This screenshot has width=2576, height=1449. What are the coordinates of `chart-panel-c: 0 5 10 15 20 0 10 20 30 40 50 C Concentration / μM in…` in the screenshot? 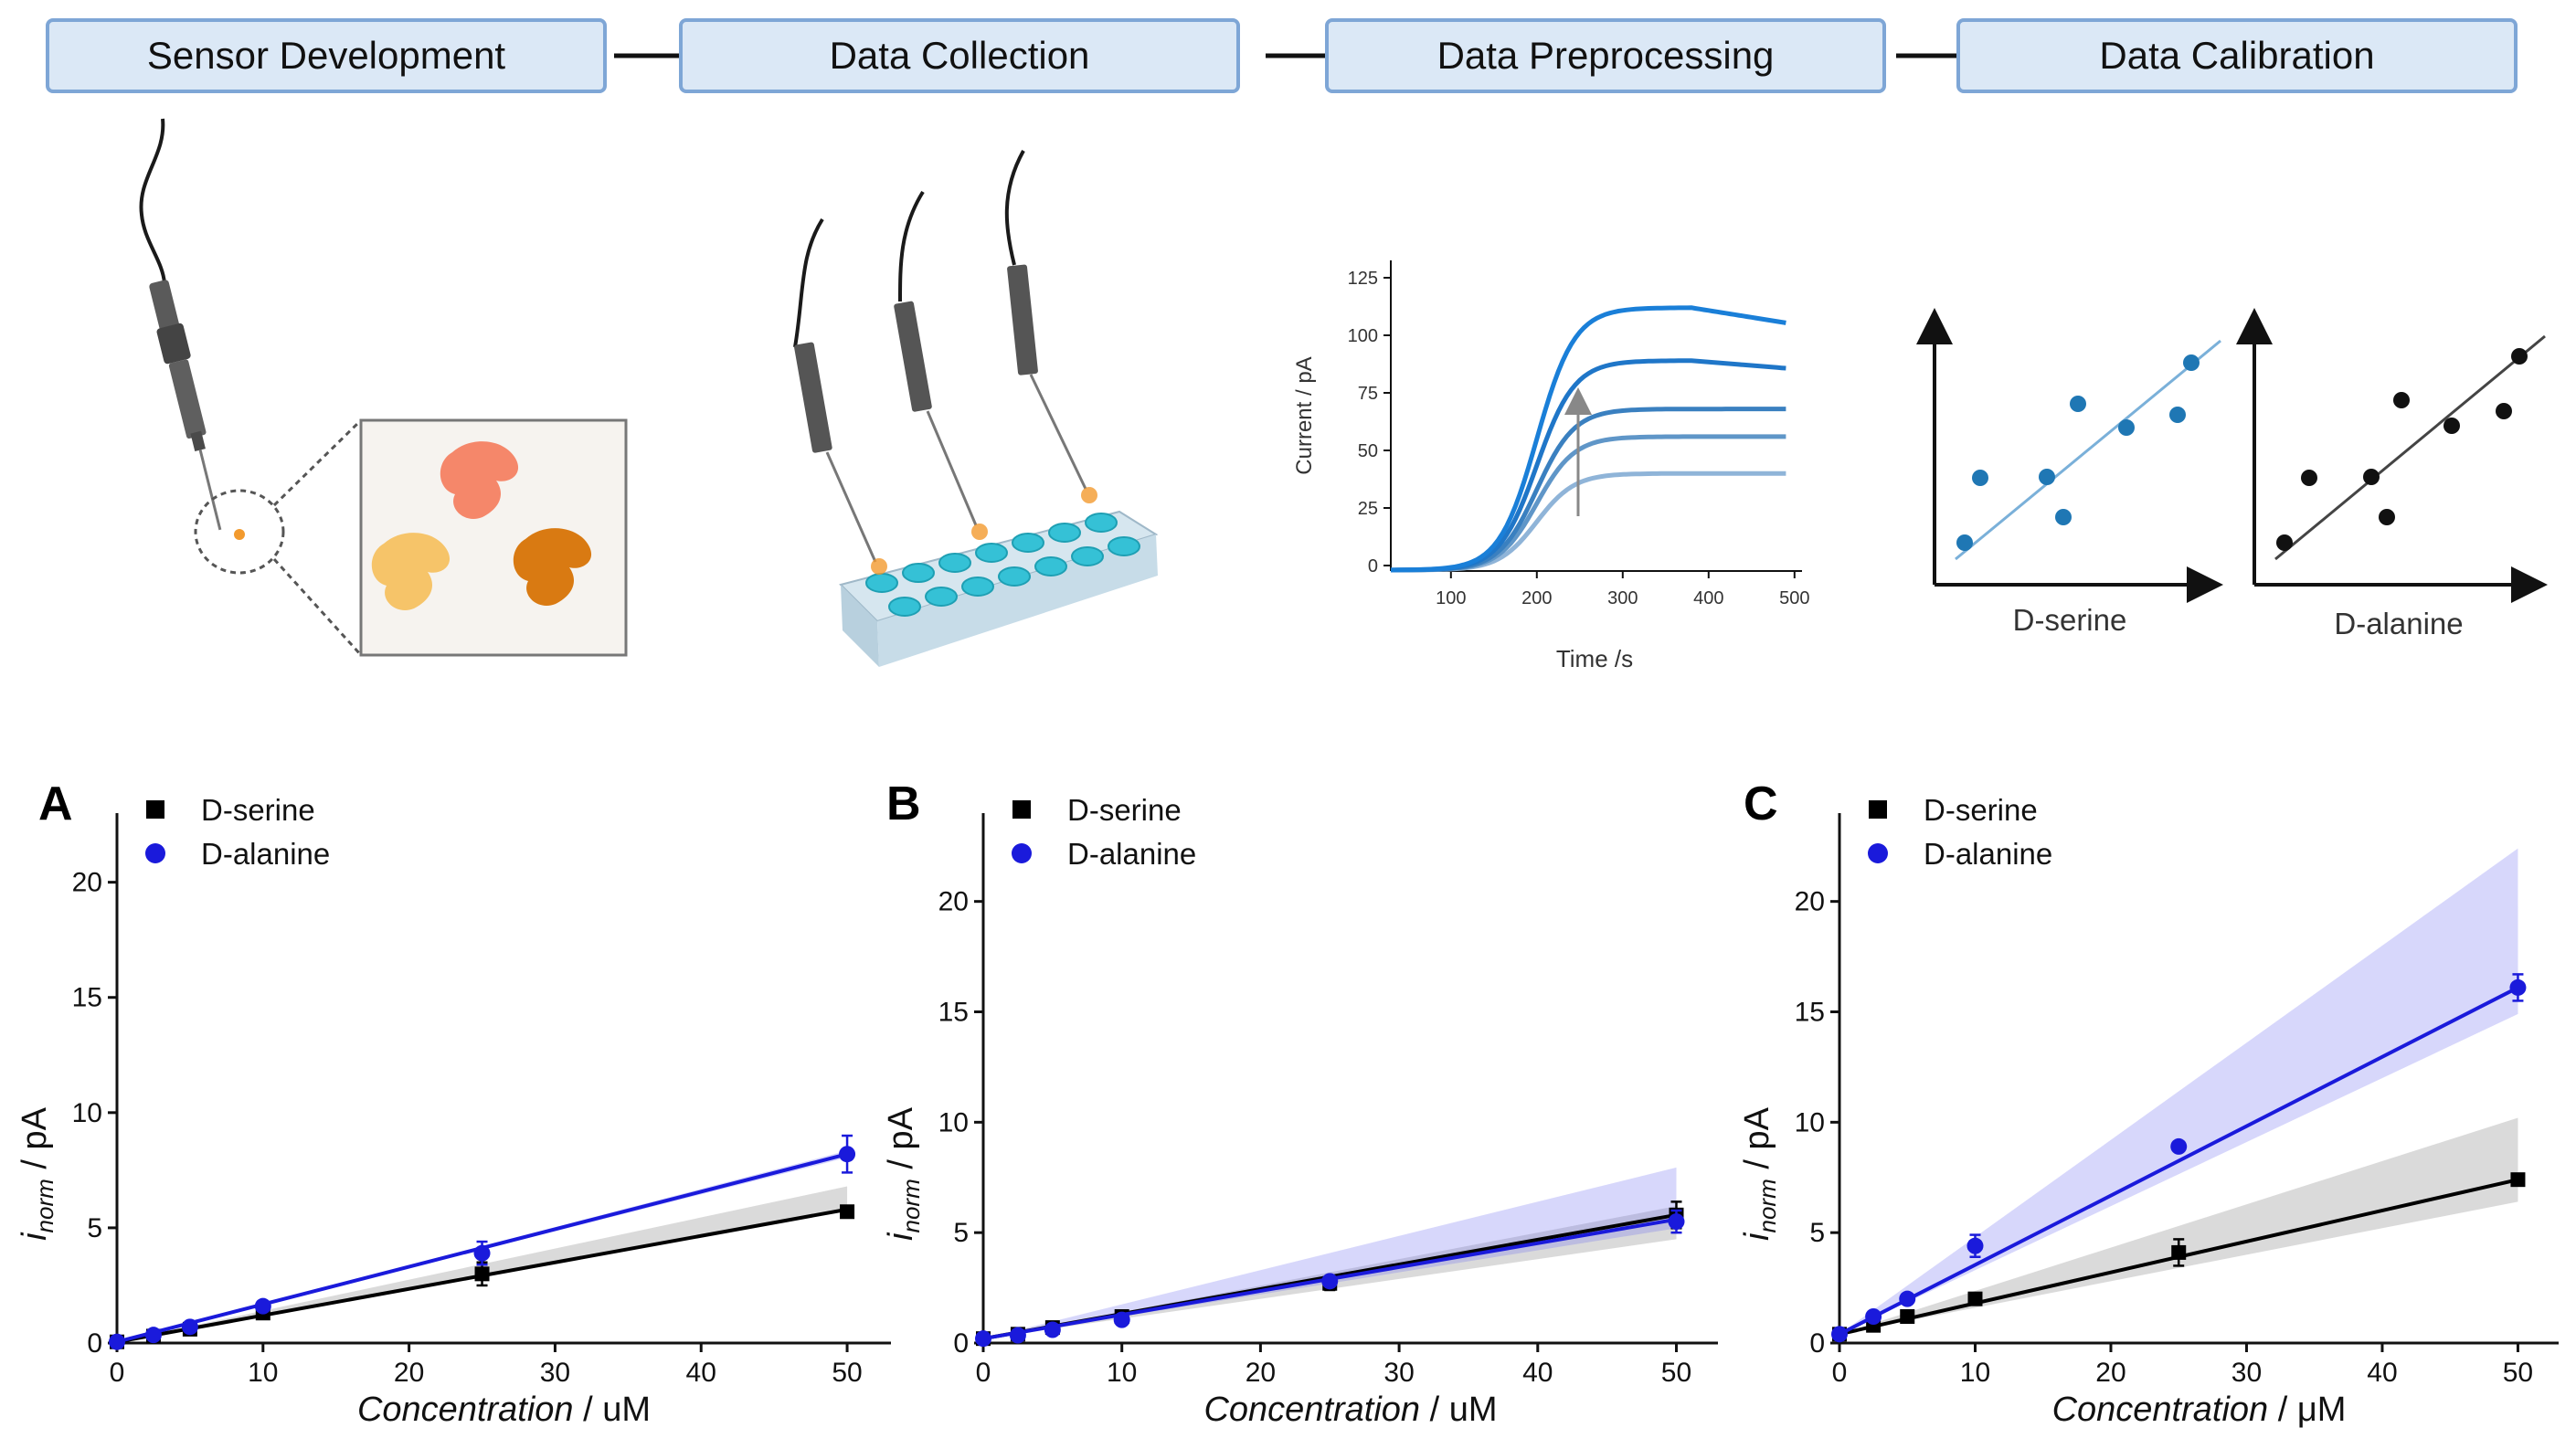 It's located at (2148, 1103).